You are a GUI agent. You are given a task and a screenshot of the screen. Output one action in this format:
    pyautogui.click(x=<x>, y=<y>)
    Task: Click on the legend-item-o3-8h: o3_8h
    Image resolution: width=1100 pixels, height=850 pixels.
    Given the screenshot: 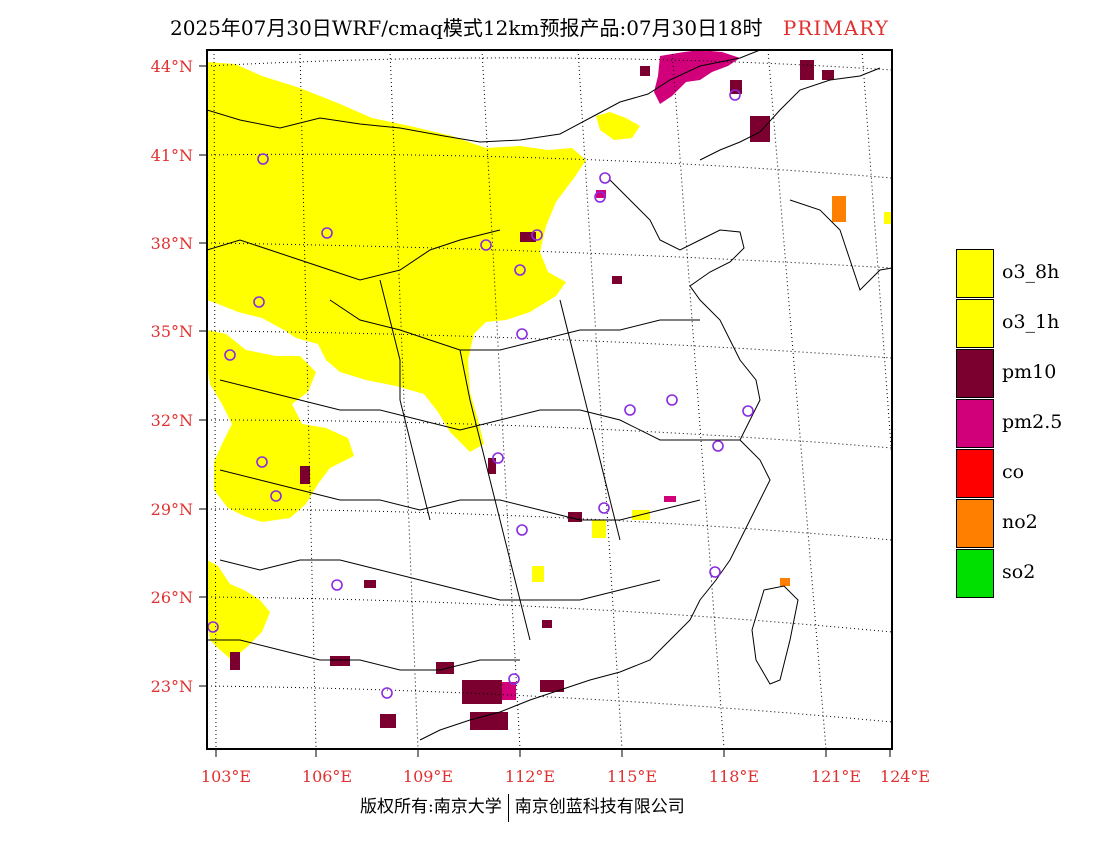 What is the action you would take?
    pyautogui.click(x=1026, y=274)
    